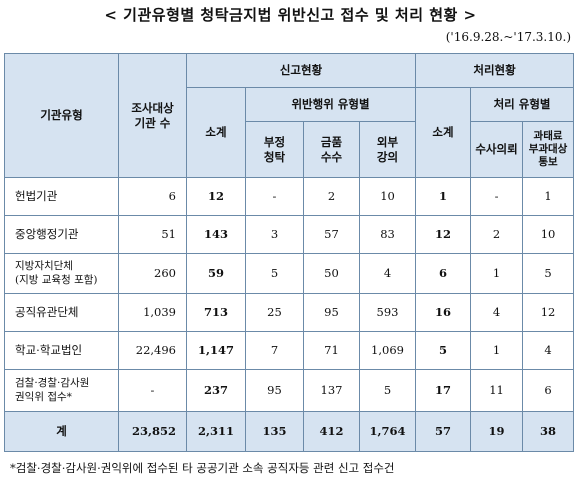 The image size is (581, 480). What do you see at coordinates (61, 350) in the screenshot?
I see `org-name: 학교·학교법인` at bounding box center [61, 350].